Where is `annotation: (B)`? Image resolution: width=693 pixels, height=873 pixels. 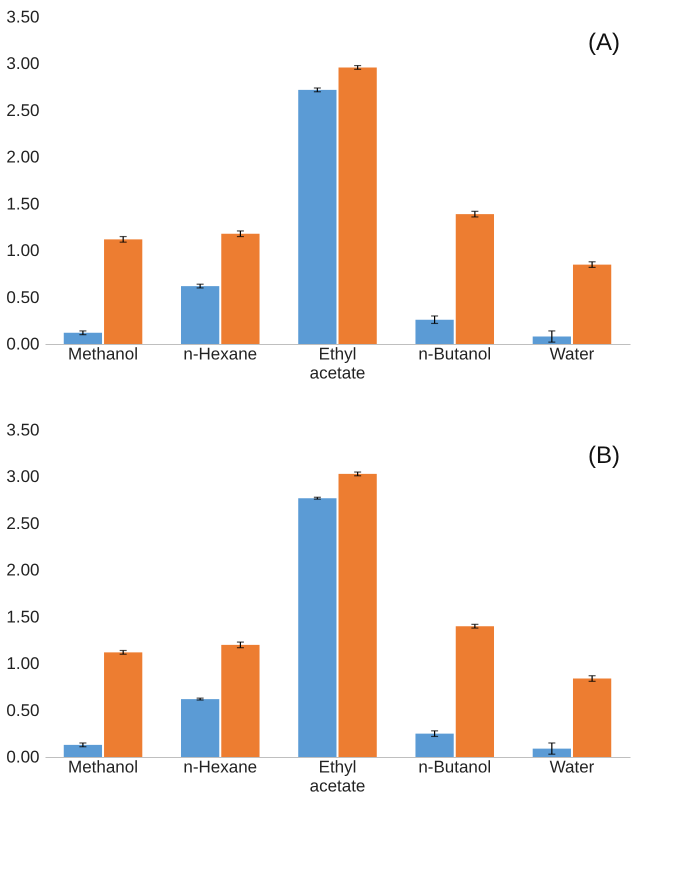
annotation: (B) is located at coordinates (604, 455).